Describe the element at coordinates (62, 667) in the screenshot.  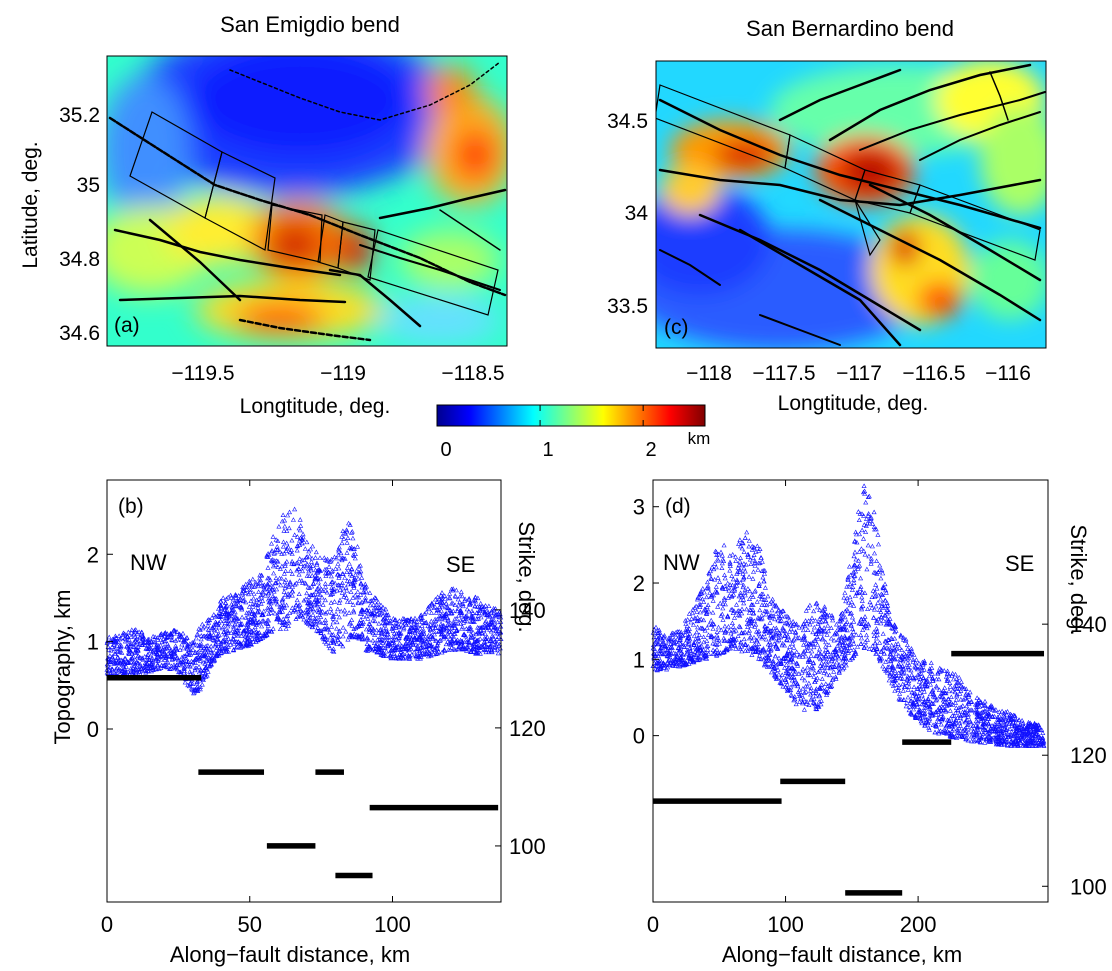
I see `panel-b-ylabel: Topography, km` at that location.